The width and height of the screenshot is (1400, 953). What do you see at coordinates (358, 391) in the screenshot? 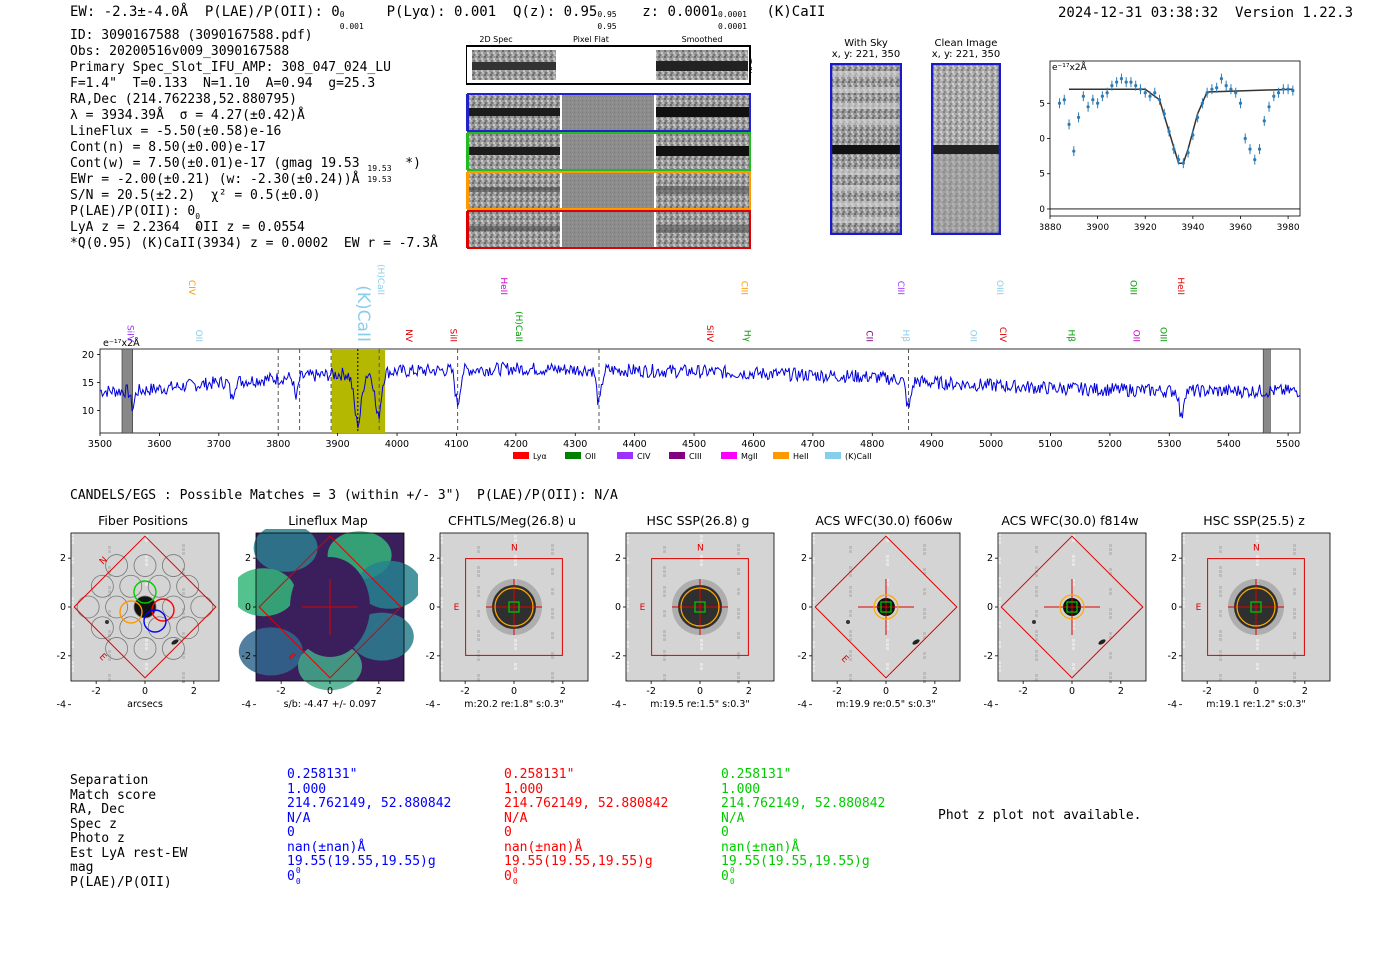
I see `line-window-highlight` at bounding box center [358, 391].